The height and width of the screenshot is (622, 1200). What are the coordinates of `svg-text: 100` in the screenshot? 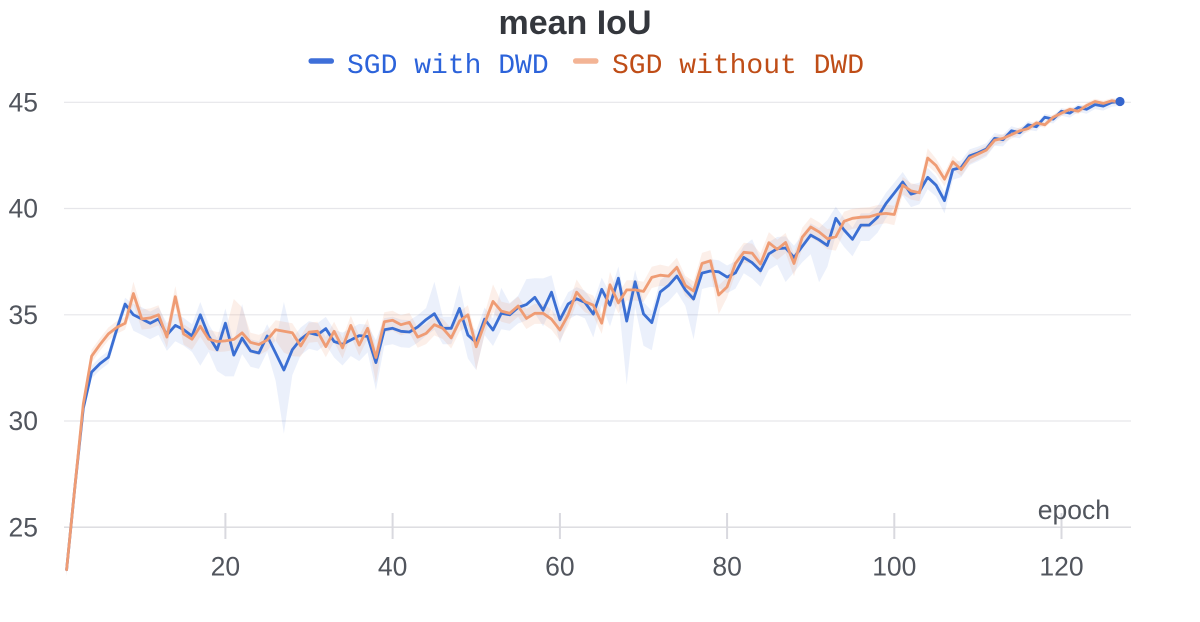 It's located at (894, 567).